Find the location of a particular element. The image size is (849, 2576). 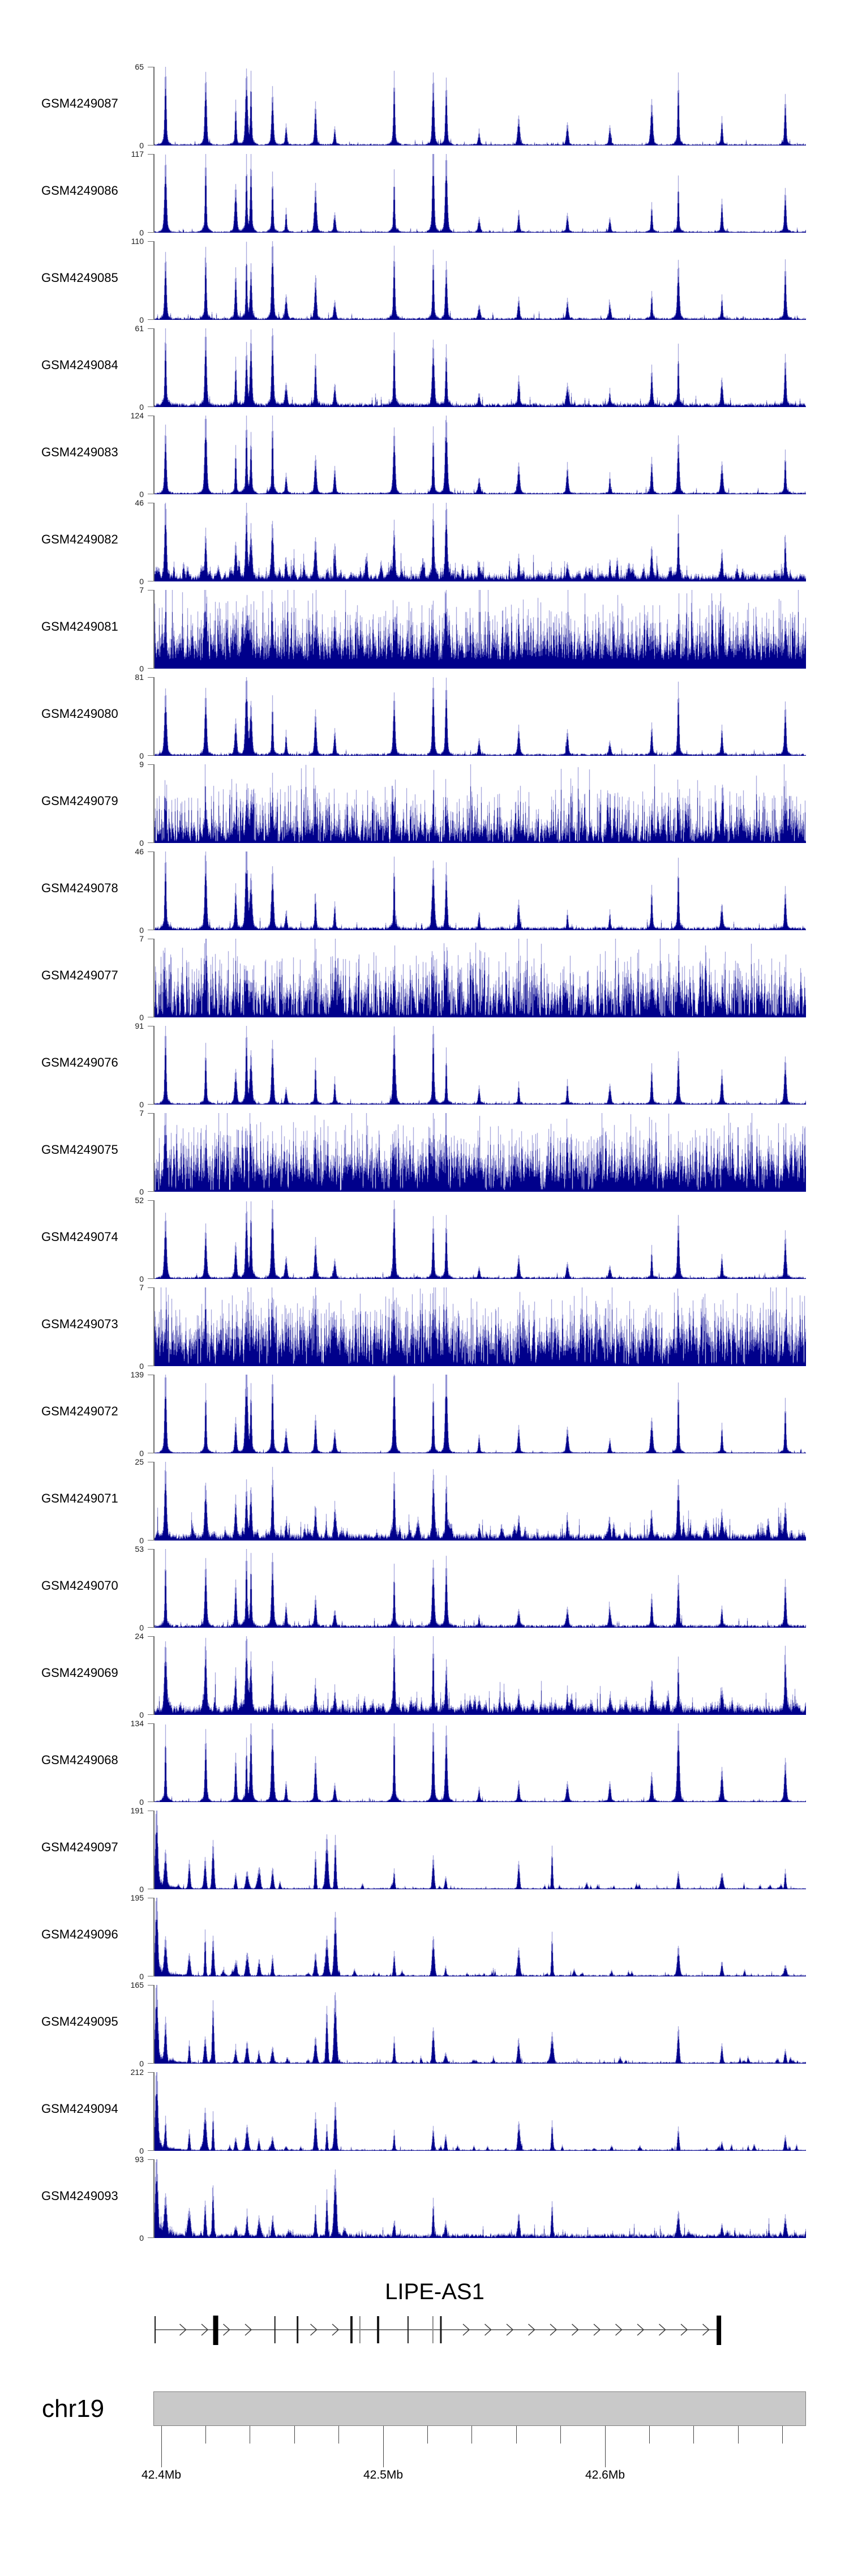

track-sample-label: GSM4249087 is located at coordinates (79, 103).